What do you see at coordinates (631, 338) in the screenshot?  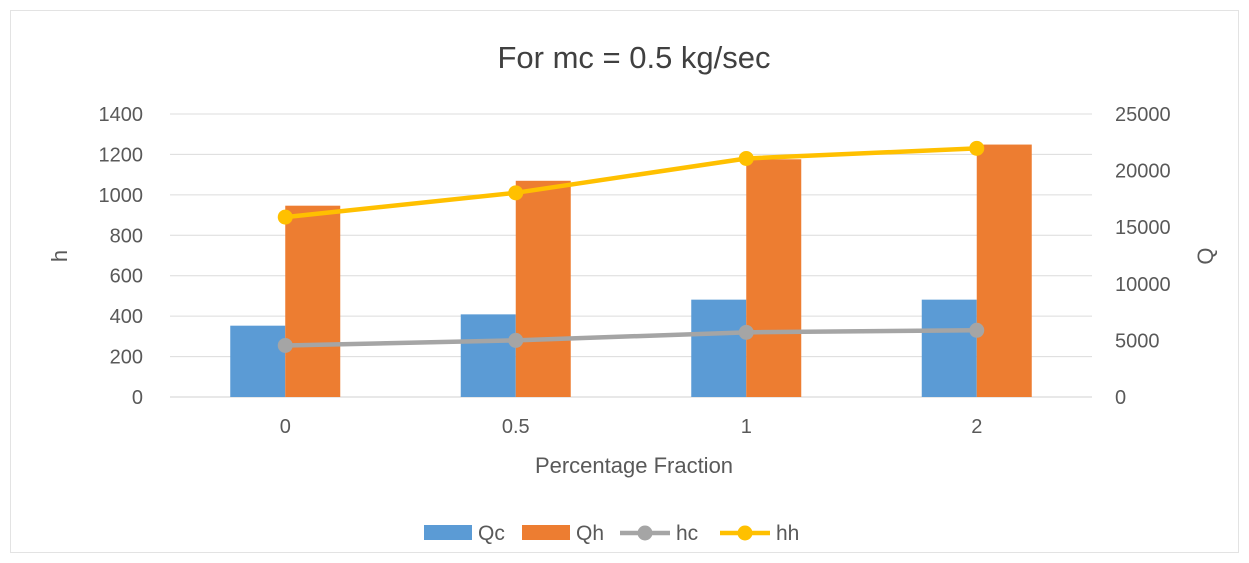 I see `line-hc` at bounding box center [631, 338].